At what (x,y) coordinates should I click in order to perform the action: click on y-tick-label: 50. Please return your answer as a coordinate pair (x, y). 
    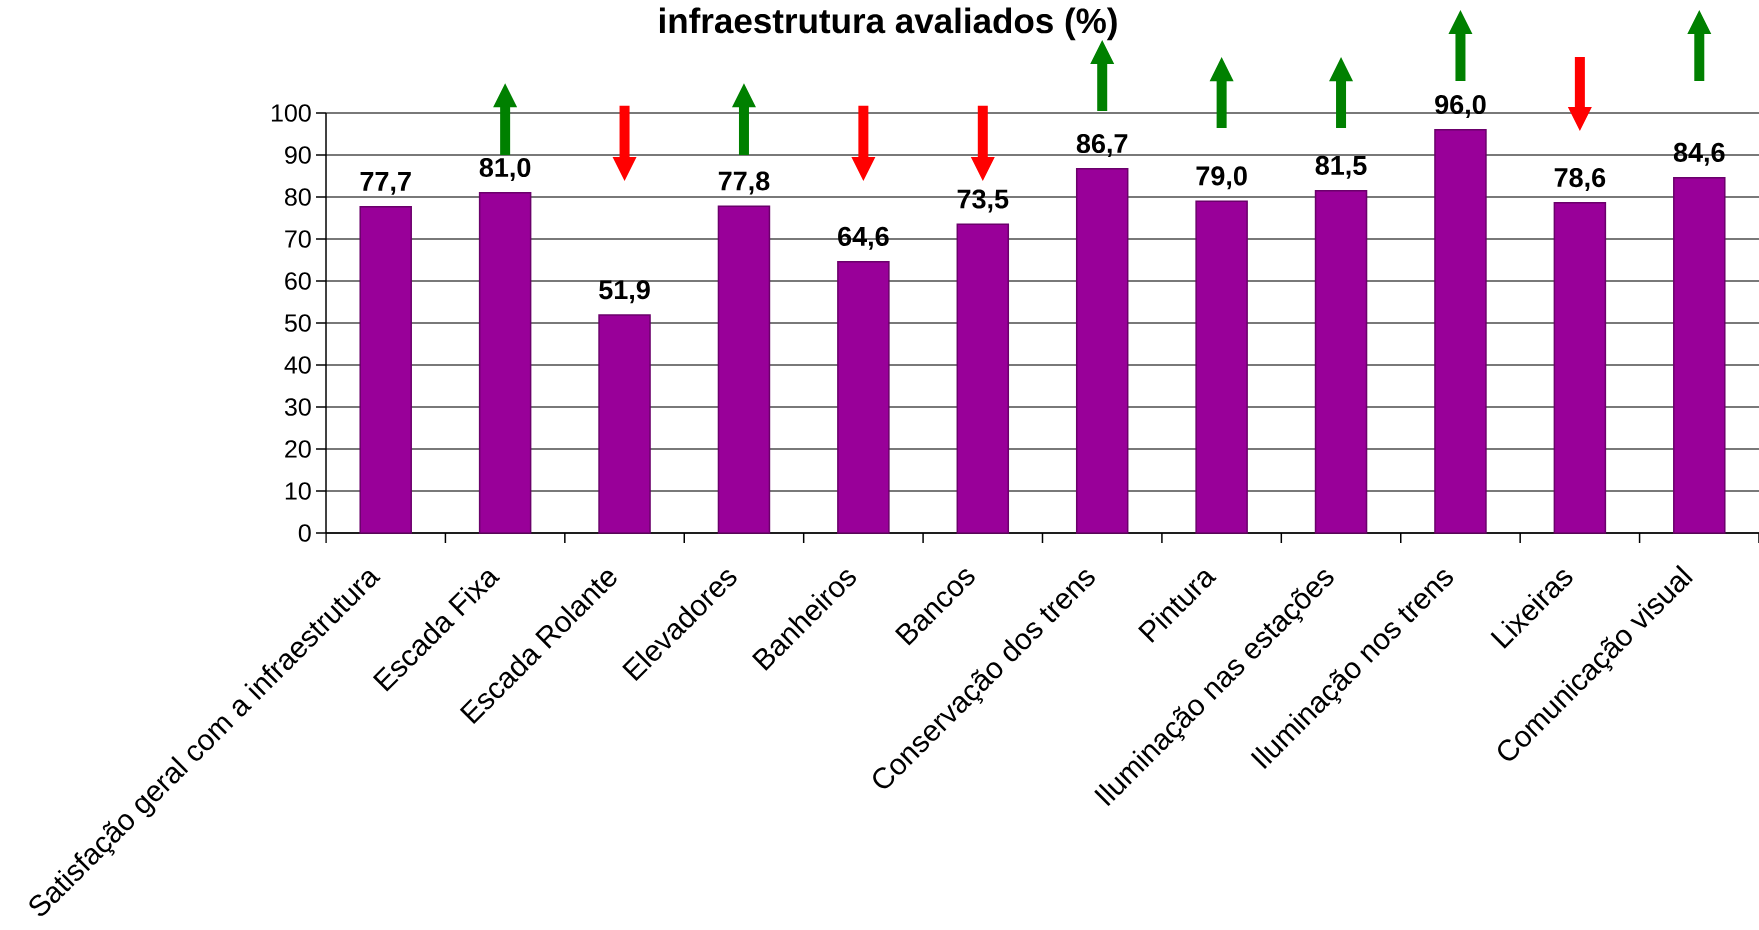
    Looking at the image, I should click on (297, 323).